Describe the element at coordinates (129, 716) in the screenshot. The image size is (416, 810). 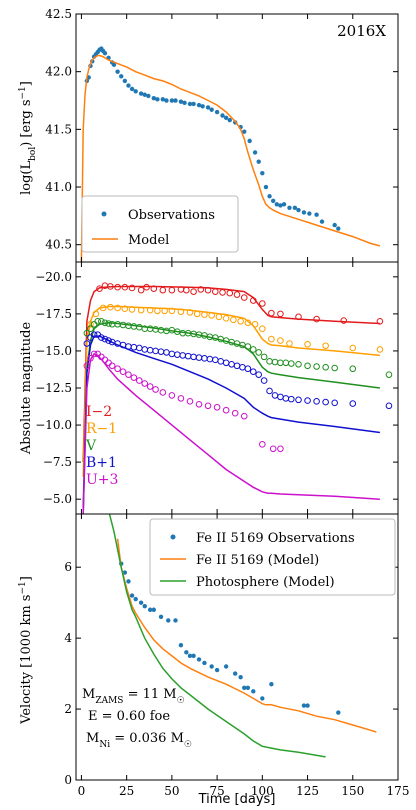
I see `annotation-line: E = 0.60 foe` at that location.